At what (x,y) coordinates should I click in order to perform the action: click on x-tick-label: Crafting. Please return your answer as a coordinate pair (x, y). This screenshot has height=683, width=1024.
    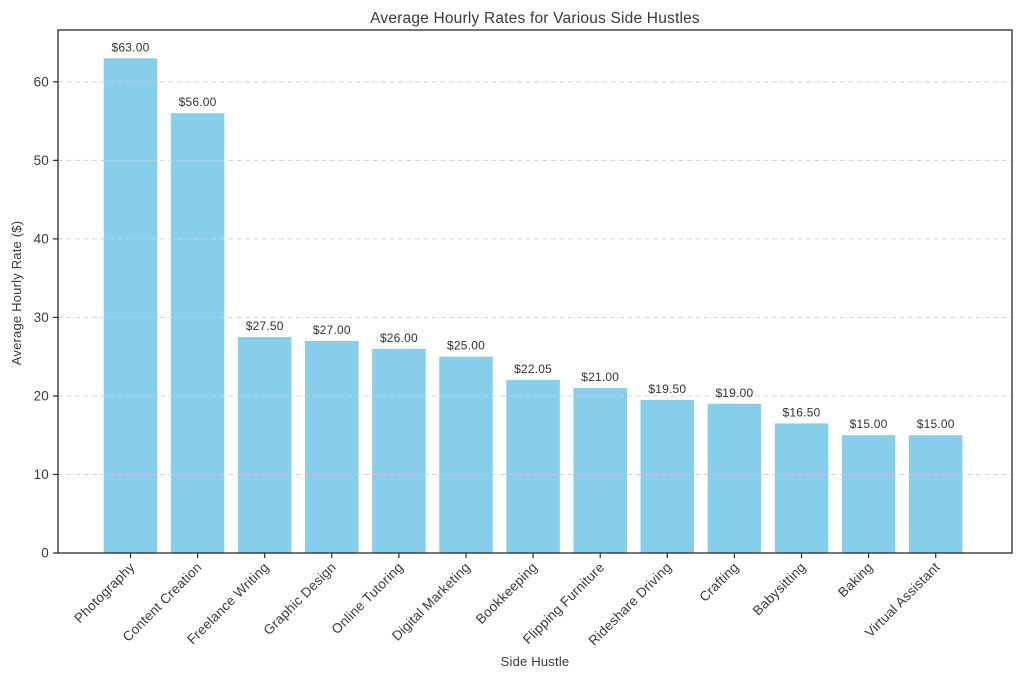
    Looking at the image, I should click on (718, 582).